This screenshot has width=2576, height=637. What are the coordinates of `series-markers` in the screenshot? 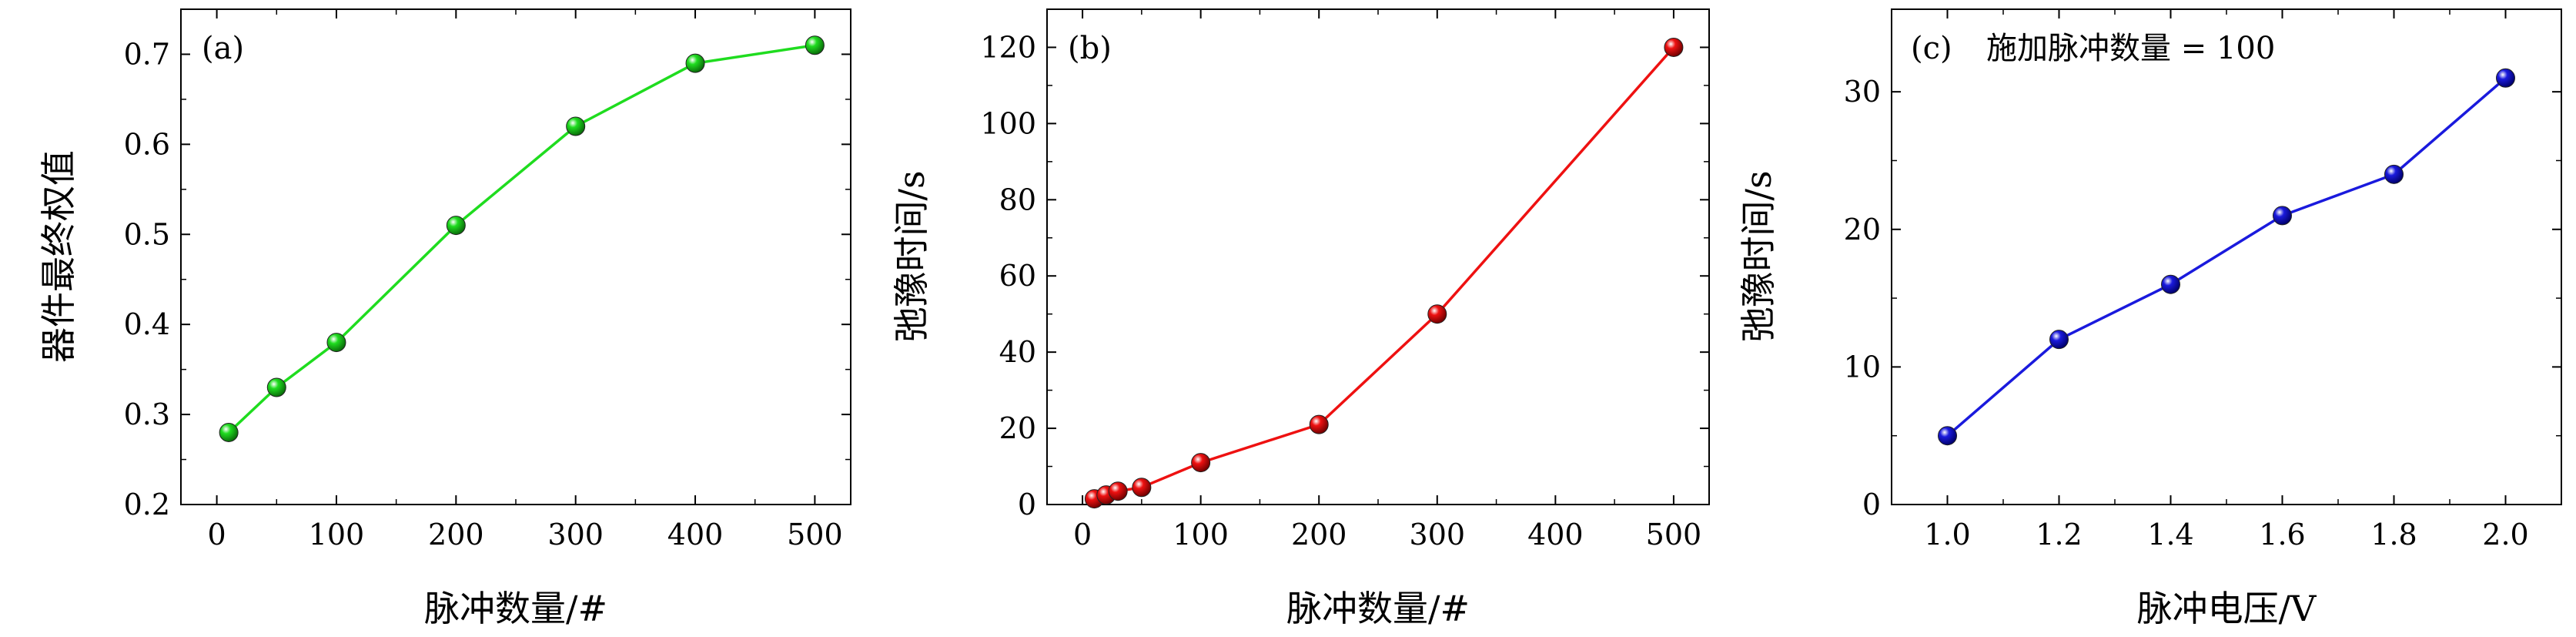 It's located at (2226, 257).